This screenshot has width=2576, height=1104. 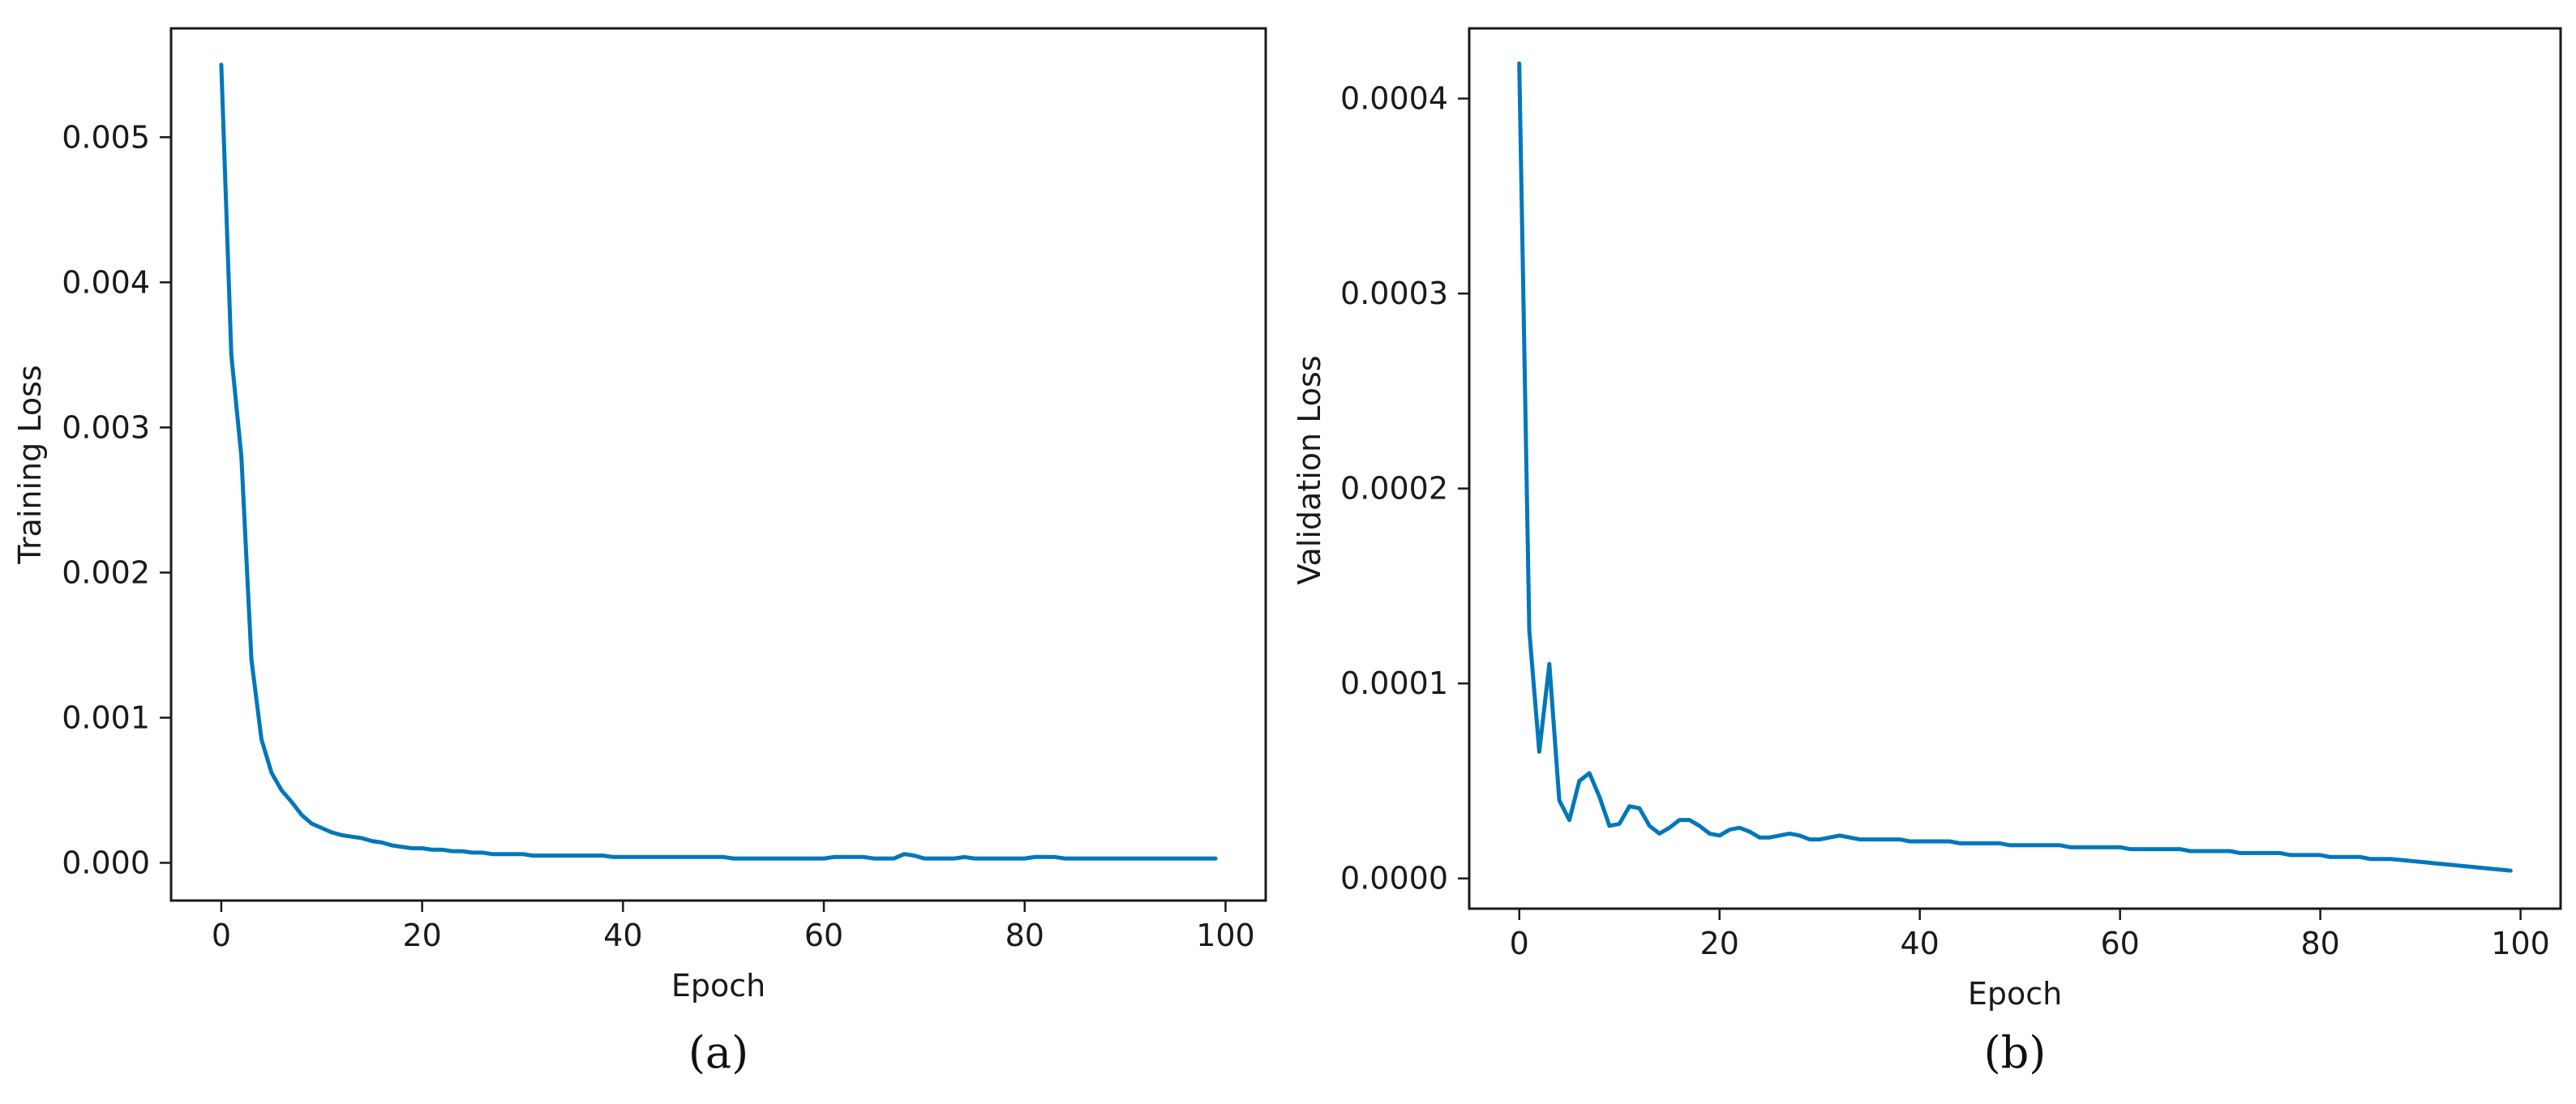 I want to click on x-tick-label-a: 0, so click(x=221, y=935).